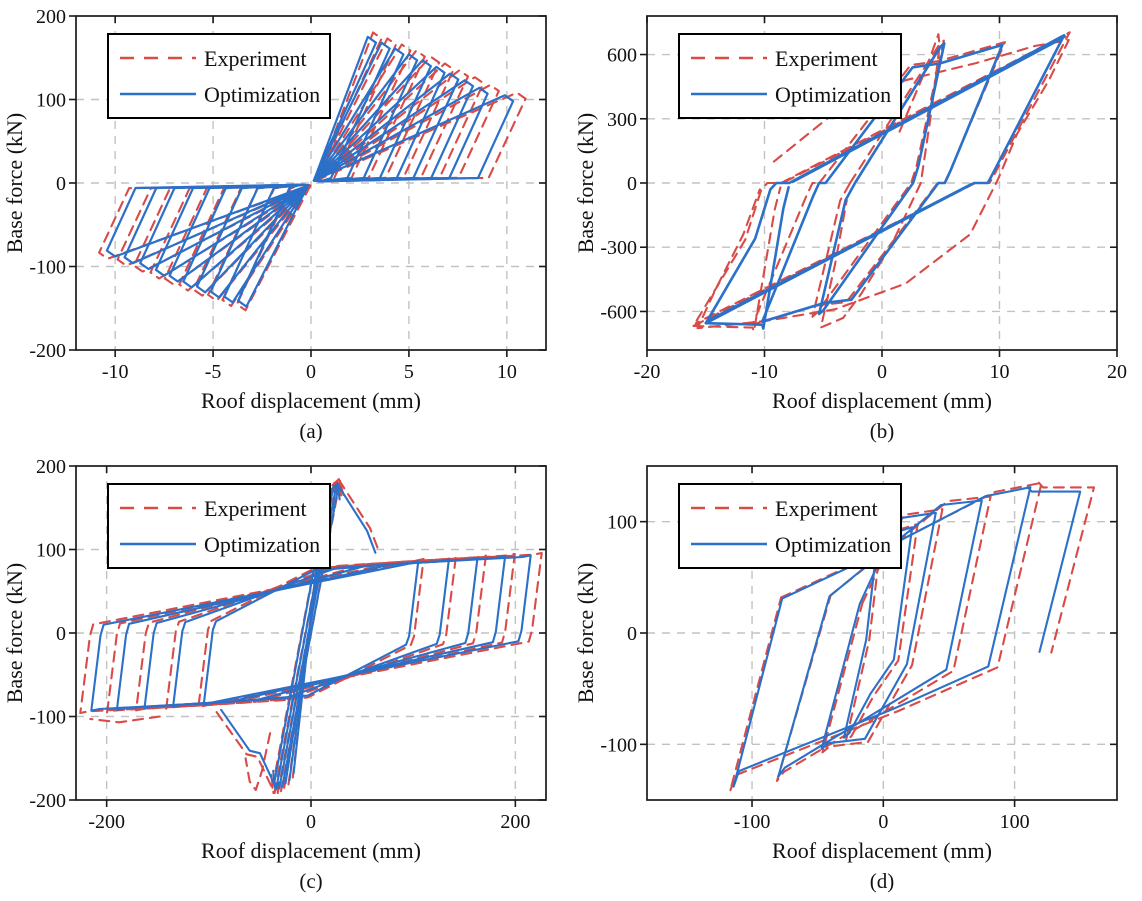  I want to click on y-tick-label: -300, so click(618, 248).